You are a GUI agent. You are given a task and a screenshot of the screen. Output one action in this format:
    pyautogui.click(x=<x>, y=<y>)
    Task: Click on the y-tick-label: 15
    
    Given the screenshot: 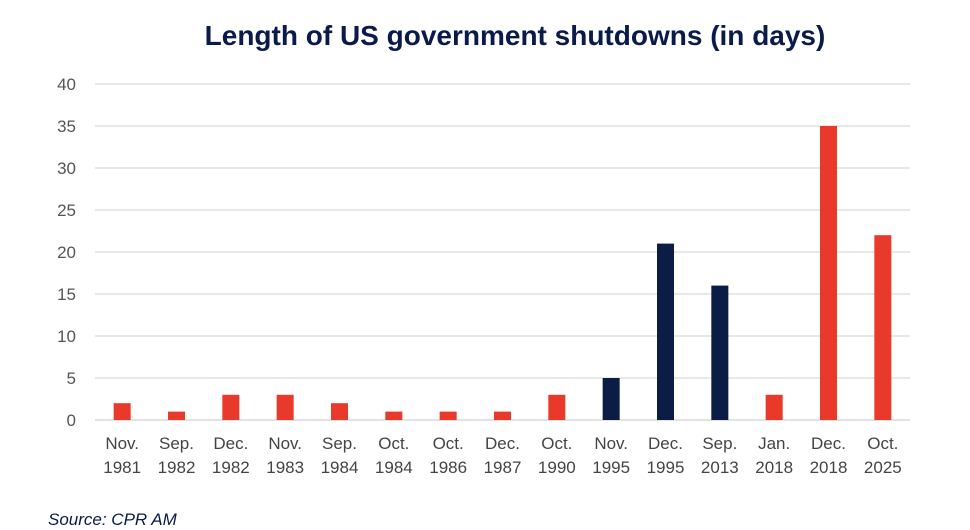 What is the action you would take?
    pyautogui.click(x=66, y=294)
    